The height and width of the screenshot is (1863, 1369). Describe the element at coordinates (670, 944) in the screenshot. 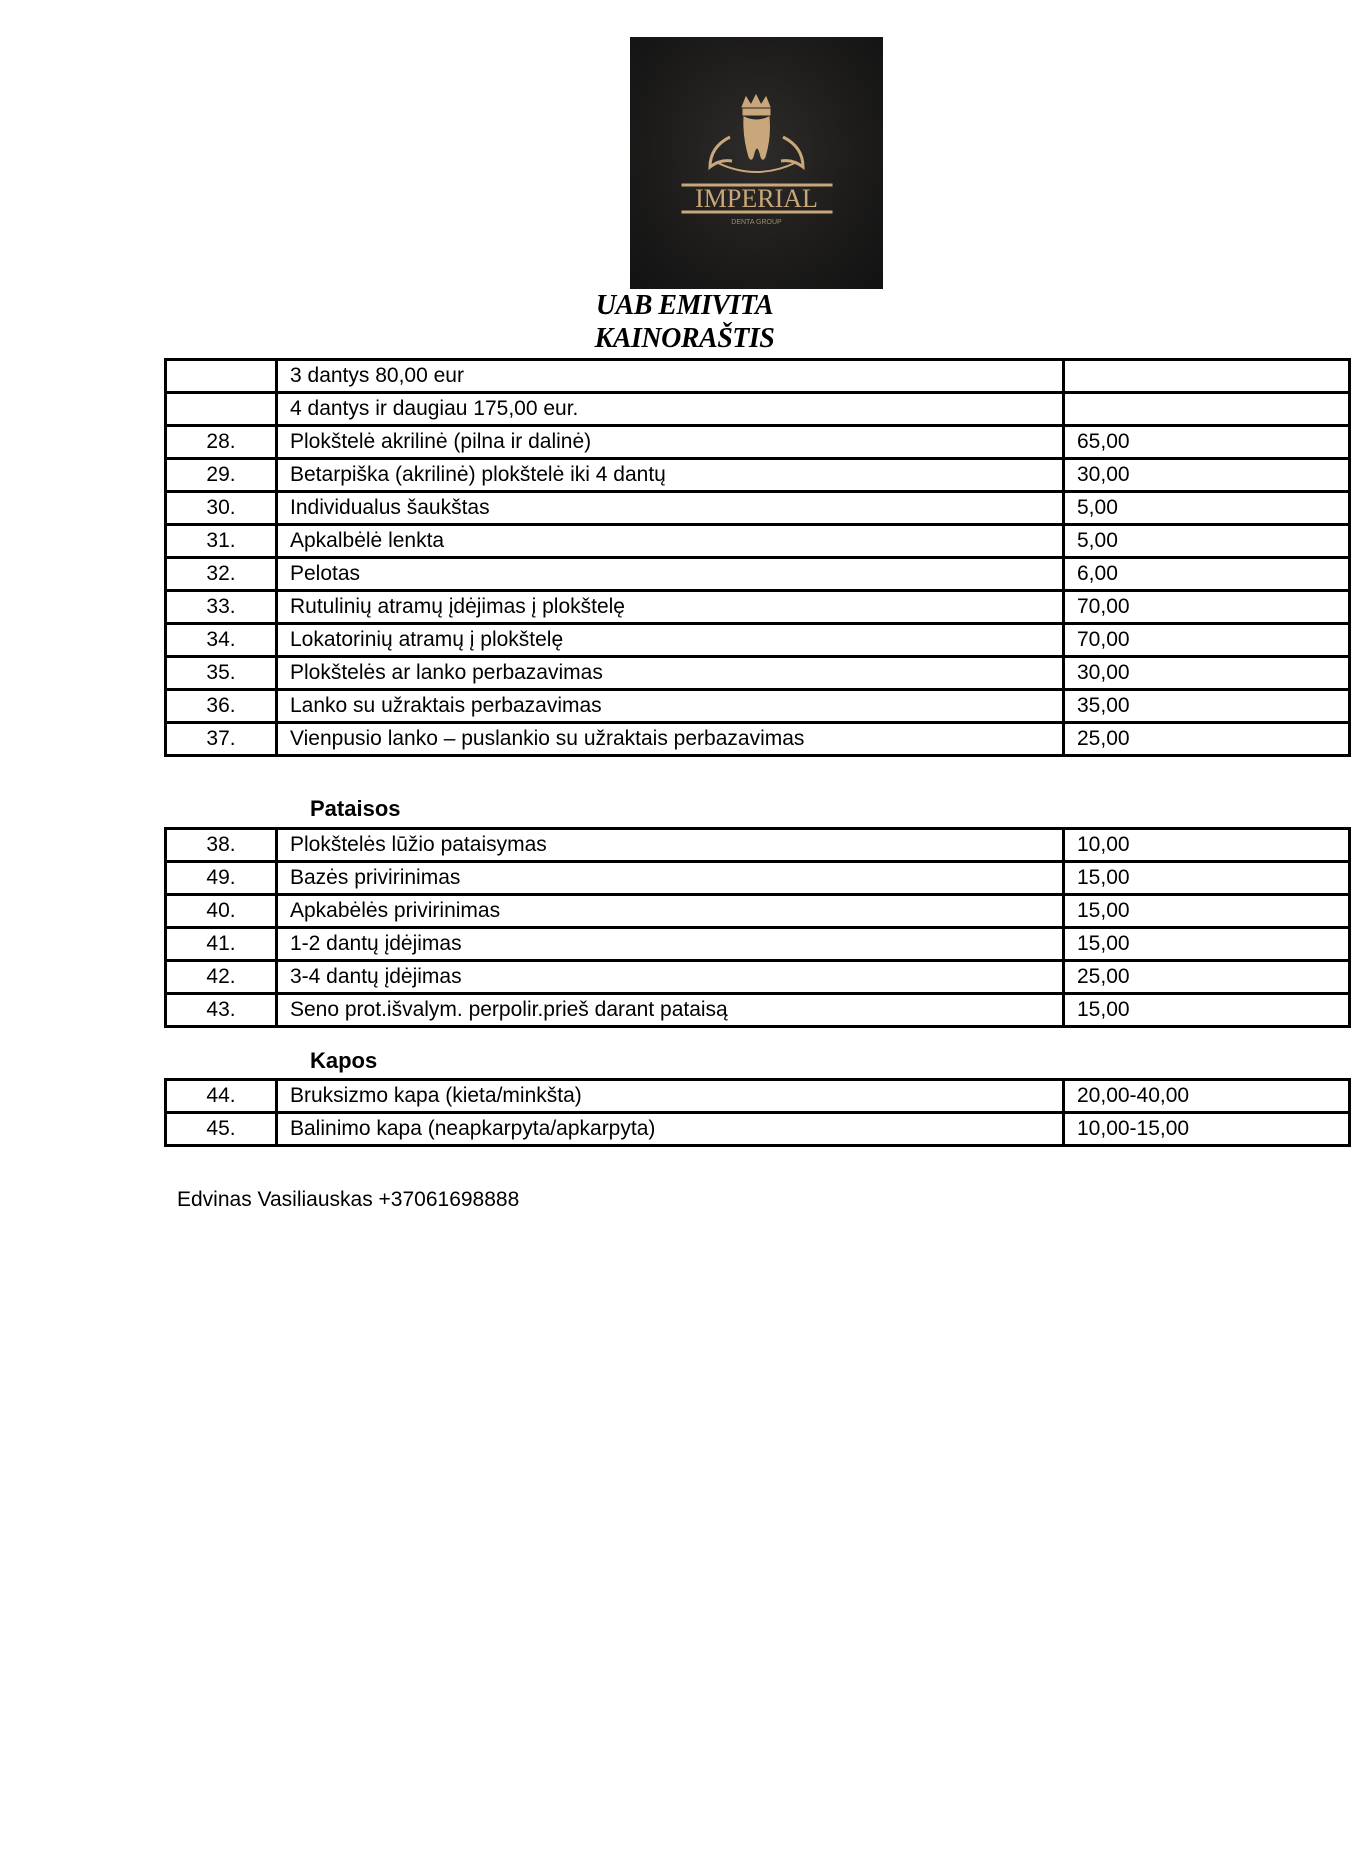

I see `item-name: 1-2 dantų įdėjimas` at that location.